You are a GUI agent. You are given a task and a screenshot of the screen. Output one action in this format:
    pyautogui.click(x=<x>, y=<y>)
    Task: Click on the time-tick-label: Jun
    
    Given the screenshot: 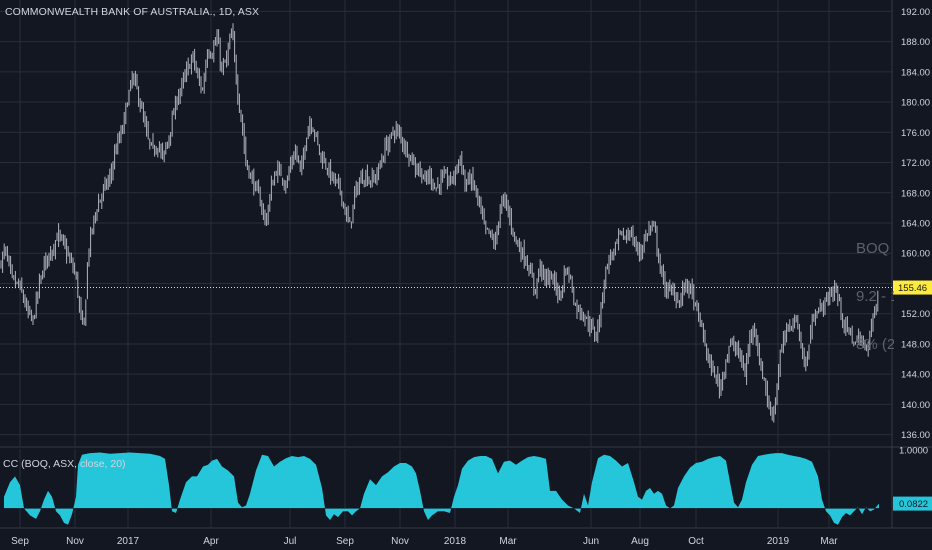 What is the action you would take?
    pyautogui.click(x=591, y=541)
    